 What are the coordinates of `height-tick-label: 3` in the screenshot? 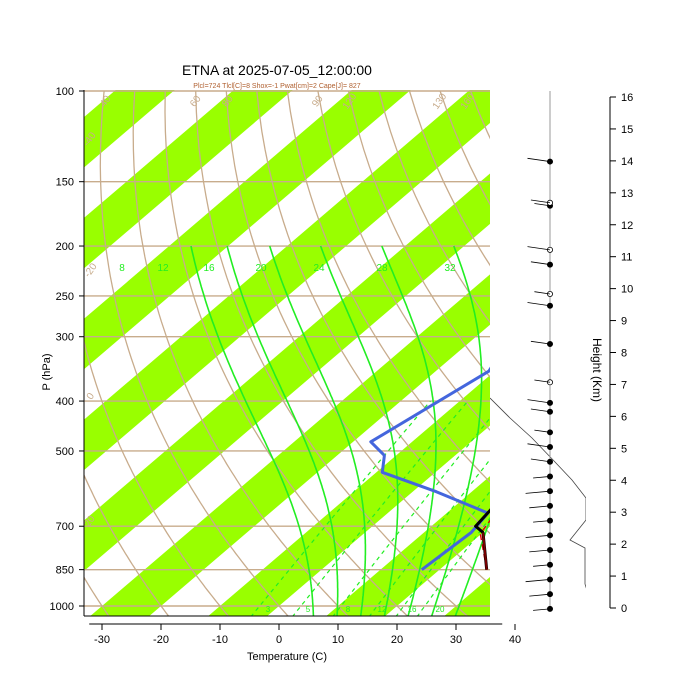 It's located at (624, 513).